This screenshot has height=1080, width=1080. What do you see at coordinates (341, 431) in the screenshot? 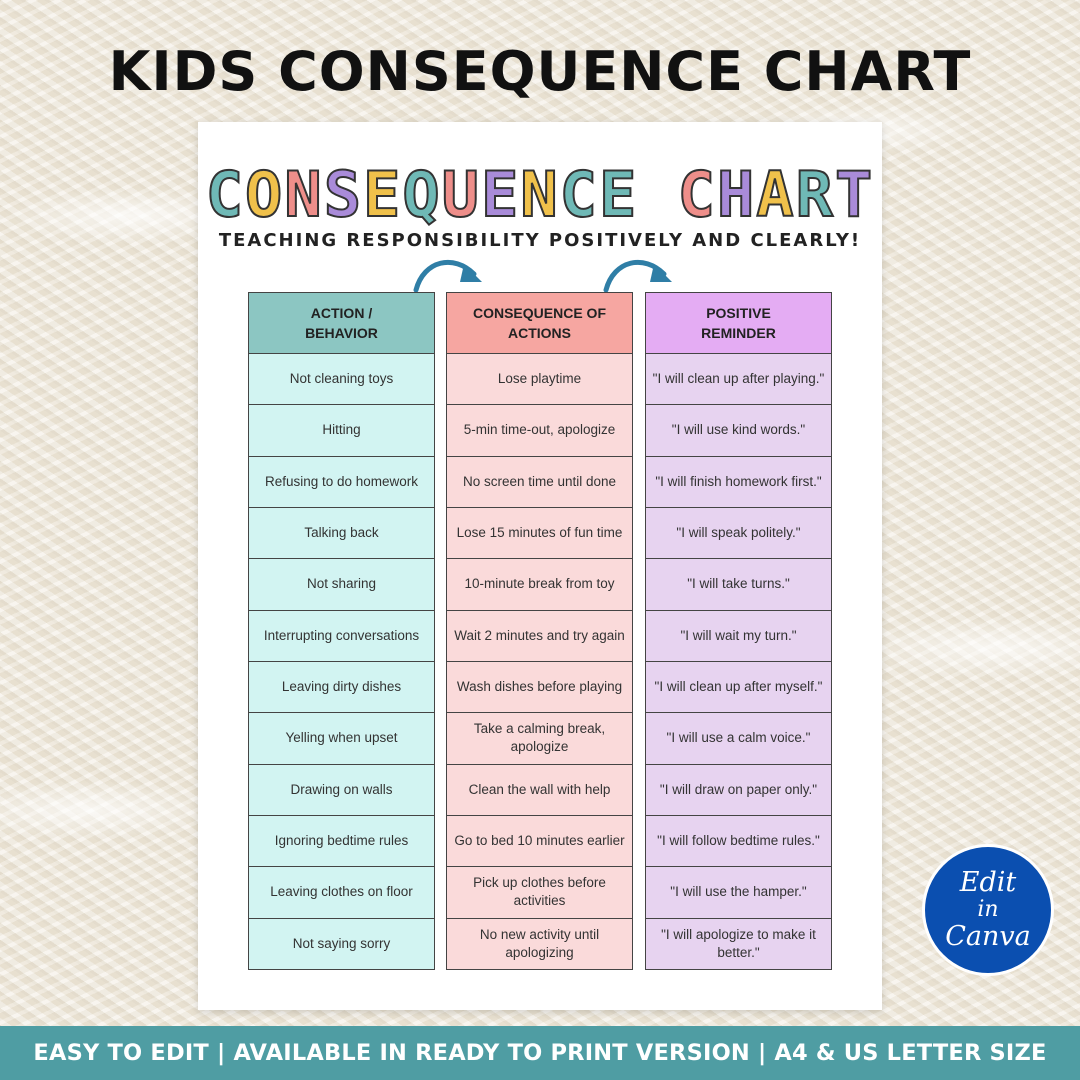
I see `table-cell: Hitting` at bounding box center [341, 431].